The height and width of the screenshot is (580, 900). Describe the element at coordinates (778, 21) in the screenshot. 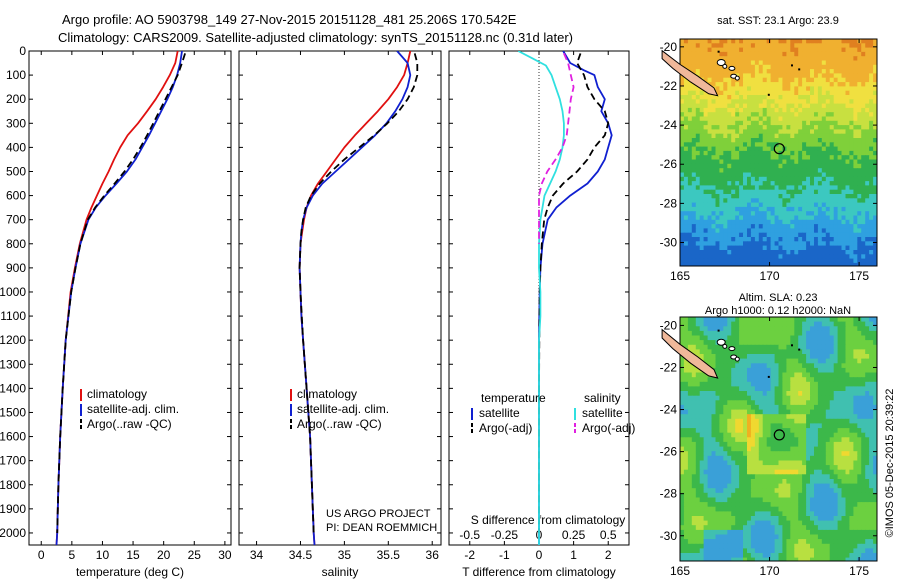

I see `sst-map-title: sat. SST: 23.1 Argo: 23.9` at that location.